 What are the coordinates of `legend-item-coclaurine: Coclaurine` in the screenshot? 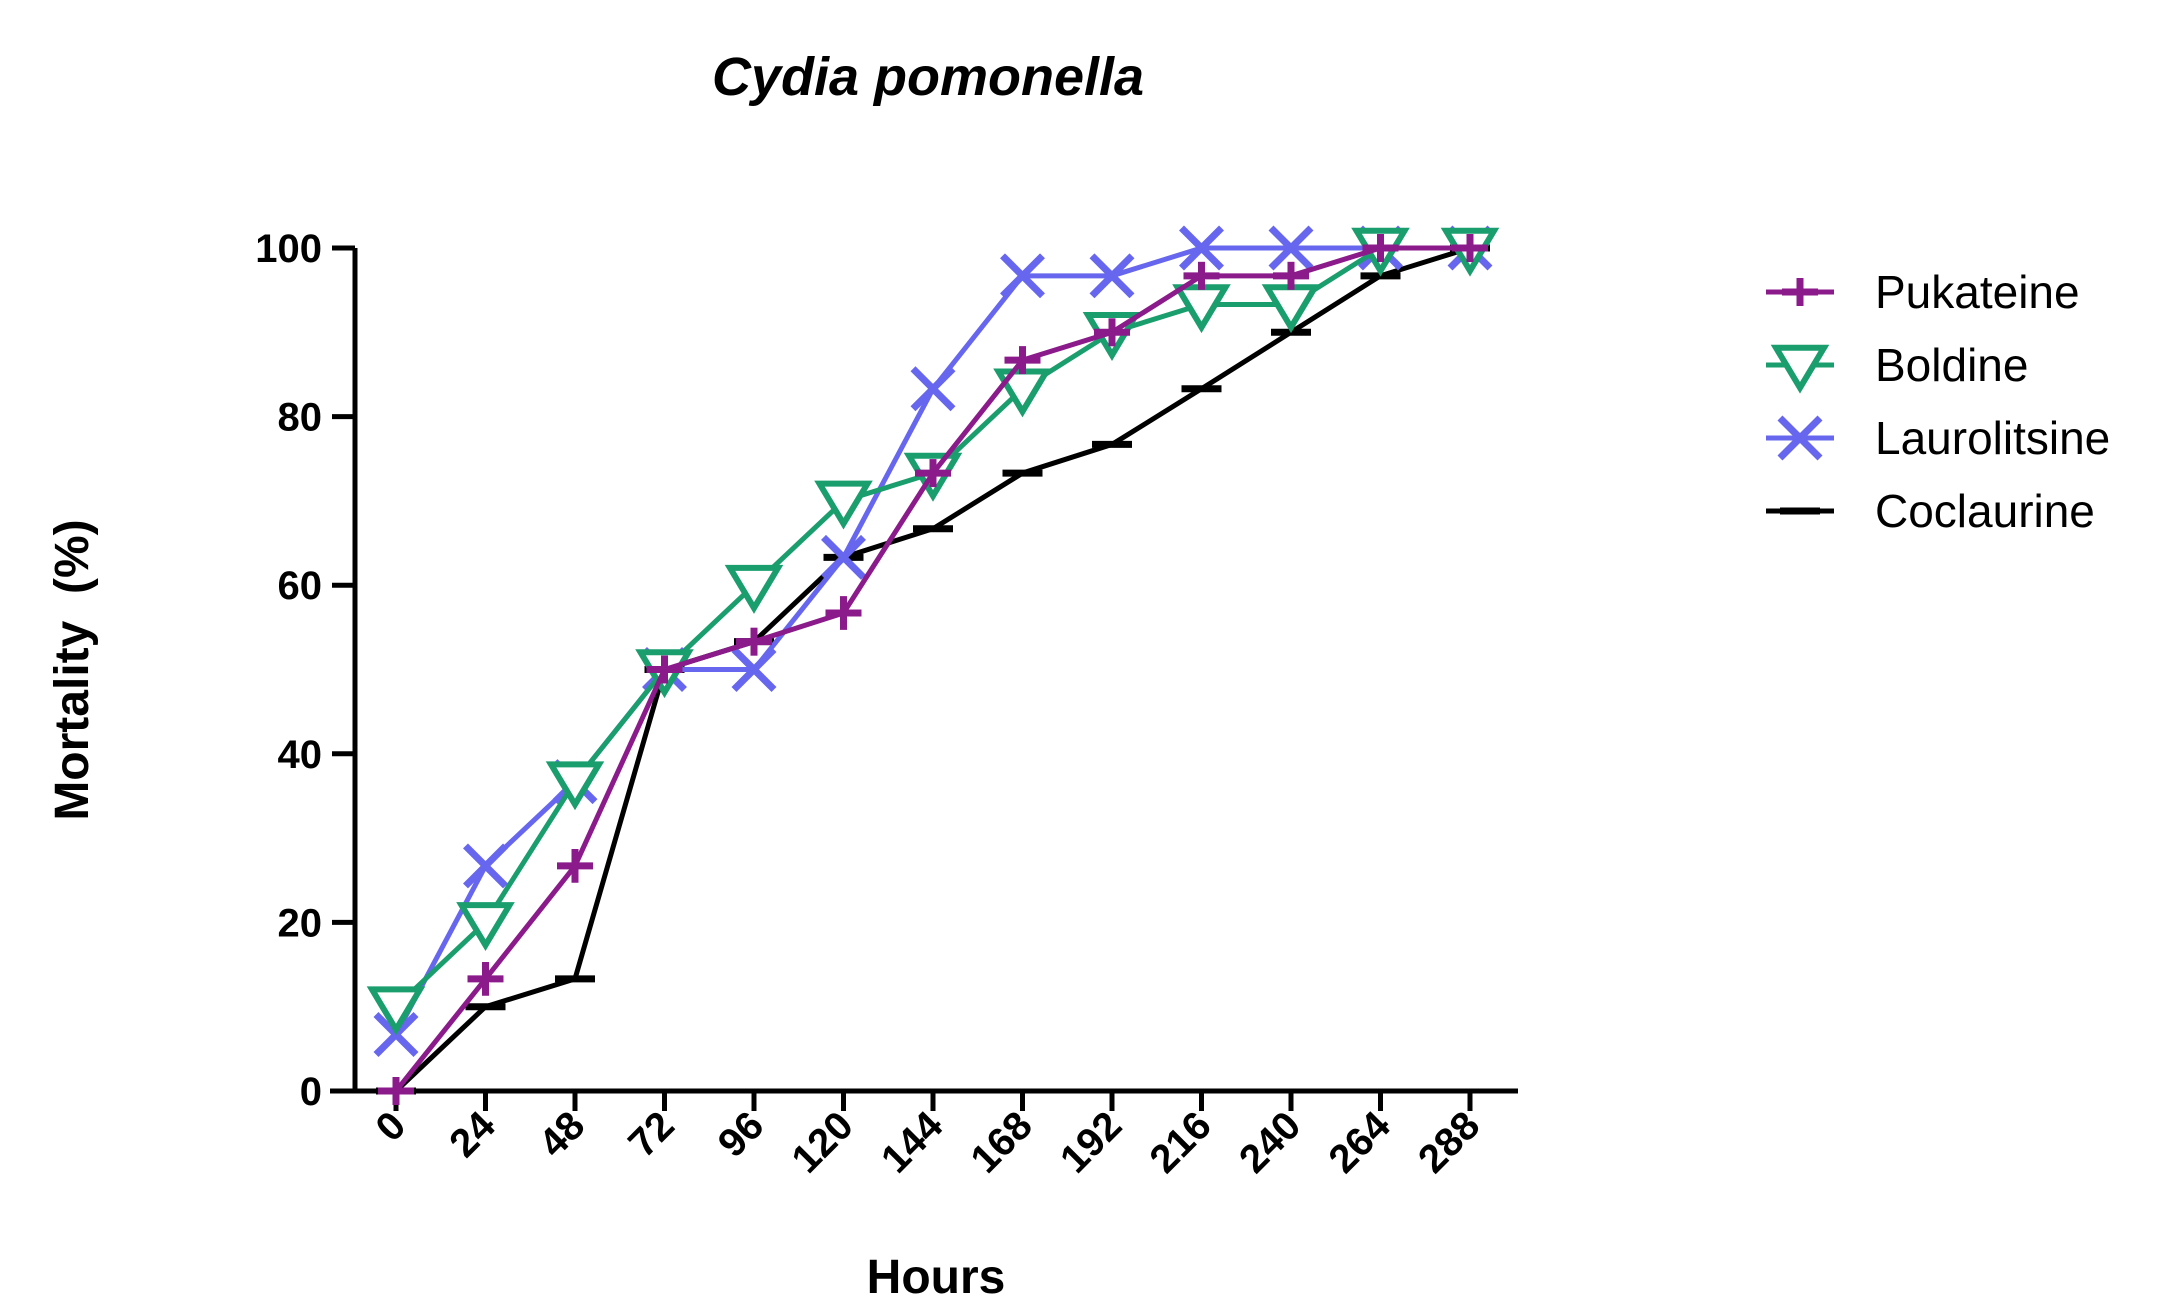 It's located at (1930, 511).